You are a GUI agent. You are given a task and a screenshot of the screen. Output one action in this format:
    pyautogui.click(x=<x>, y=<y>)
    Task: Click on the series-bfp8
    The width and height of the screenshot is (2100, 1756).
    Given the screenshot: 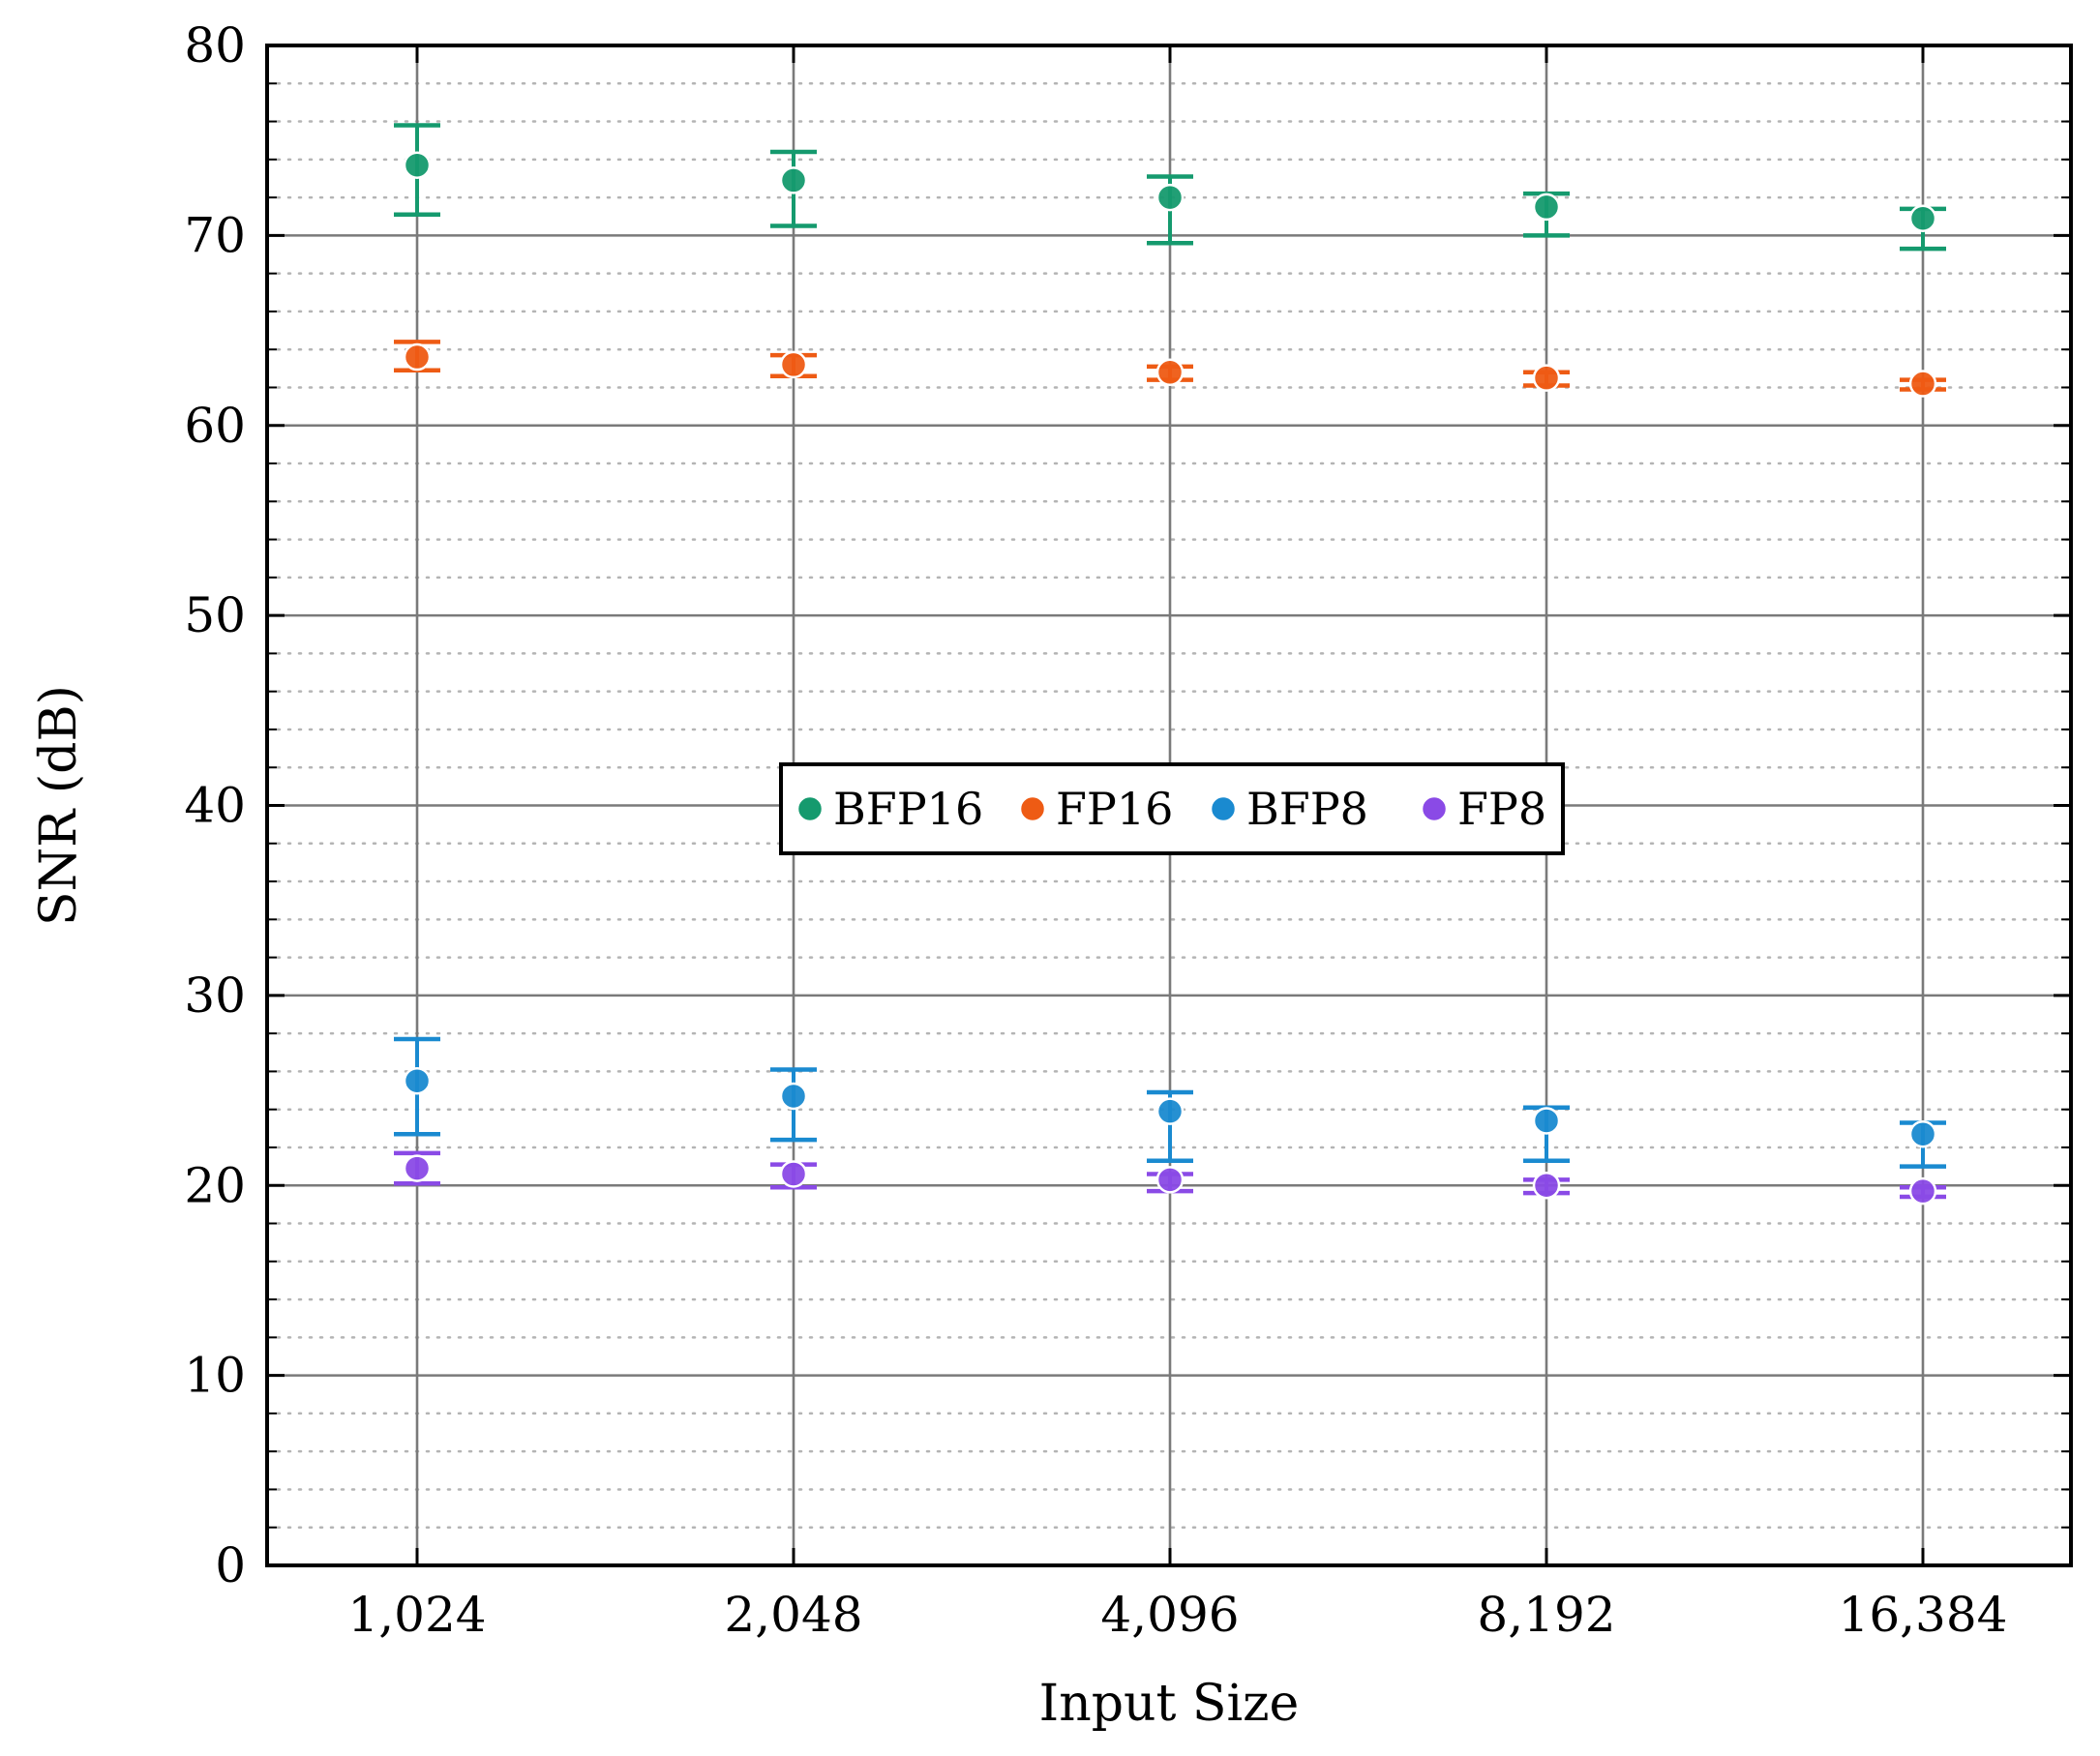 What is the action you would take?
    pyautogui.click(x=1170, y=1103)
    